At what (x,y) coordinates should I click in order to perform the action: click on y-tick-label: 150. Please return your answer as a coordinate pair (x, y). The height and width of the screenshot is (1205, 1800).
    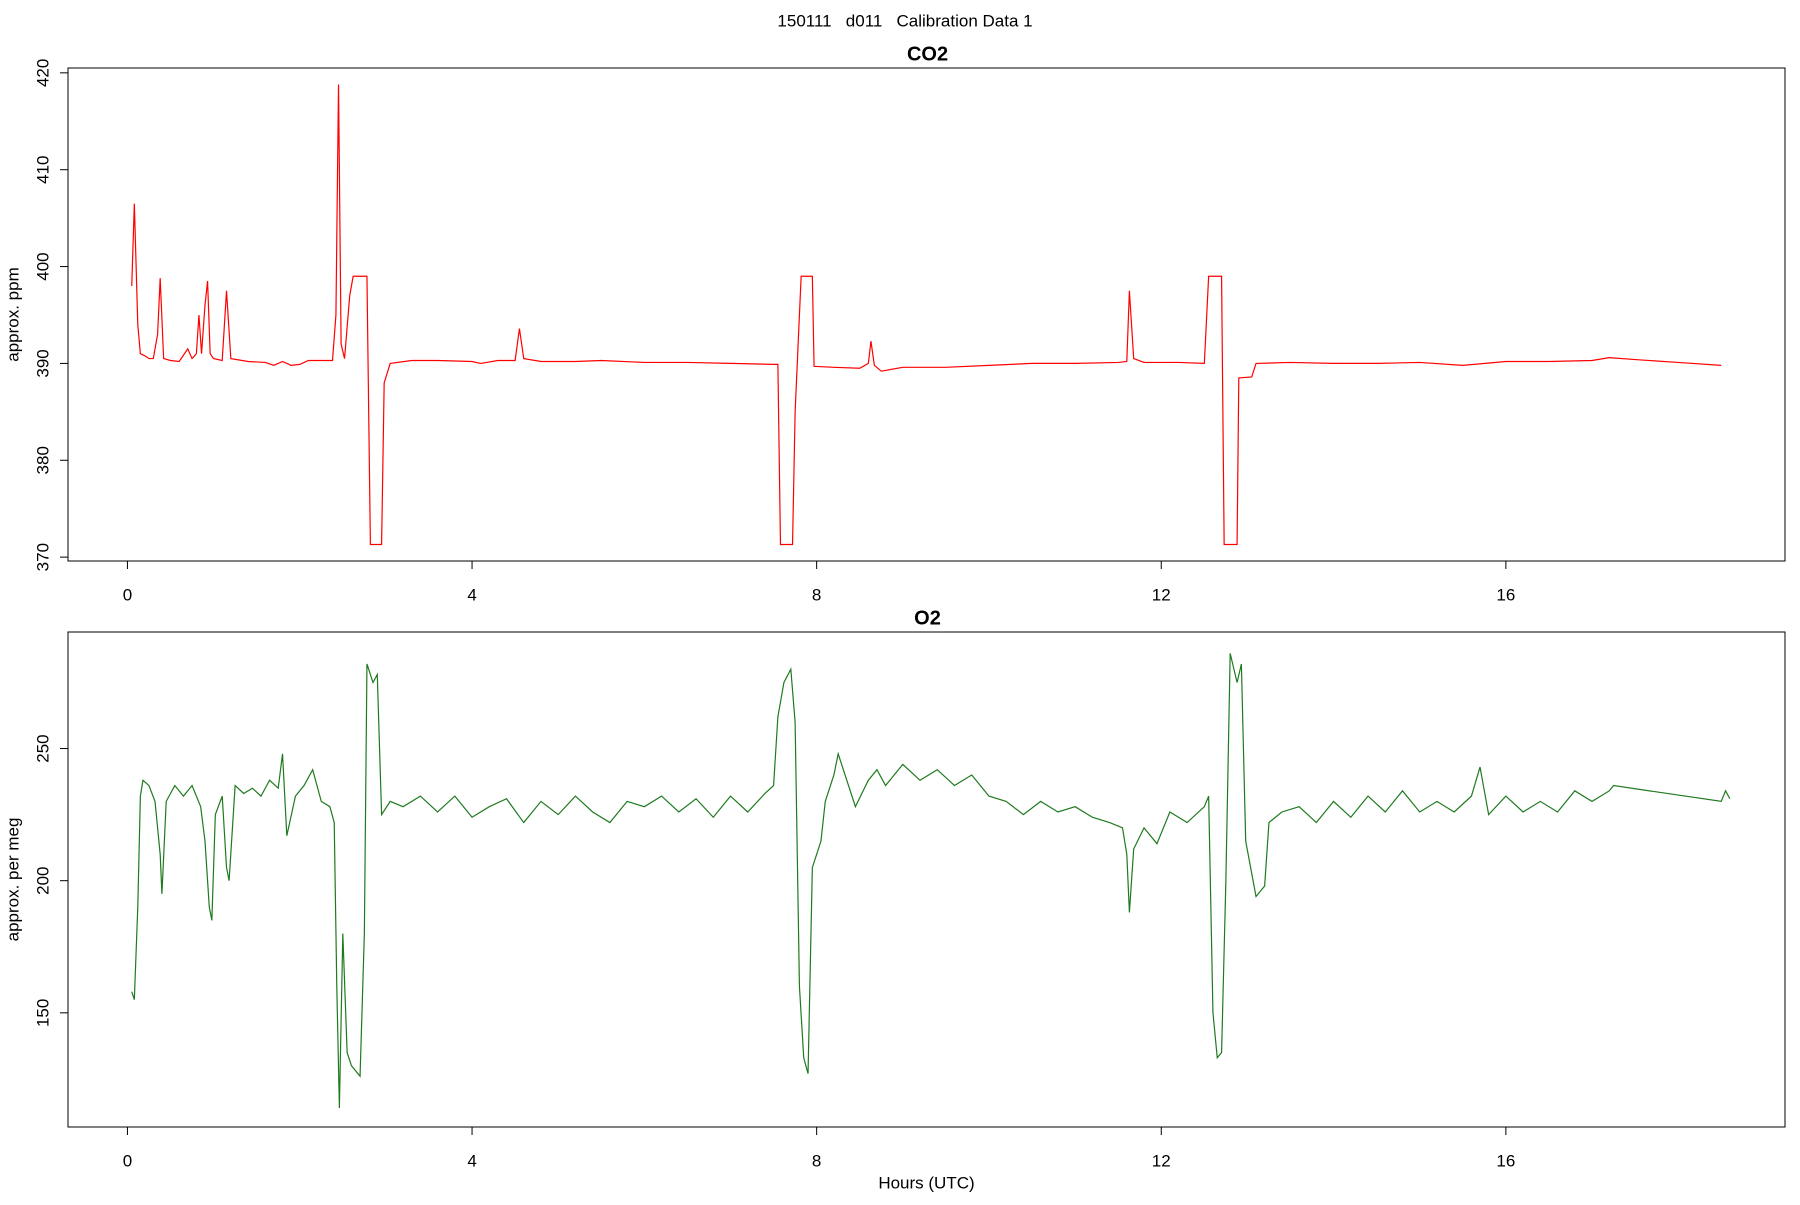
    Looking at the image, I should click on (42, 1013).